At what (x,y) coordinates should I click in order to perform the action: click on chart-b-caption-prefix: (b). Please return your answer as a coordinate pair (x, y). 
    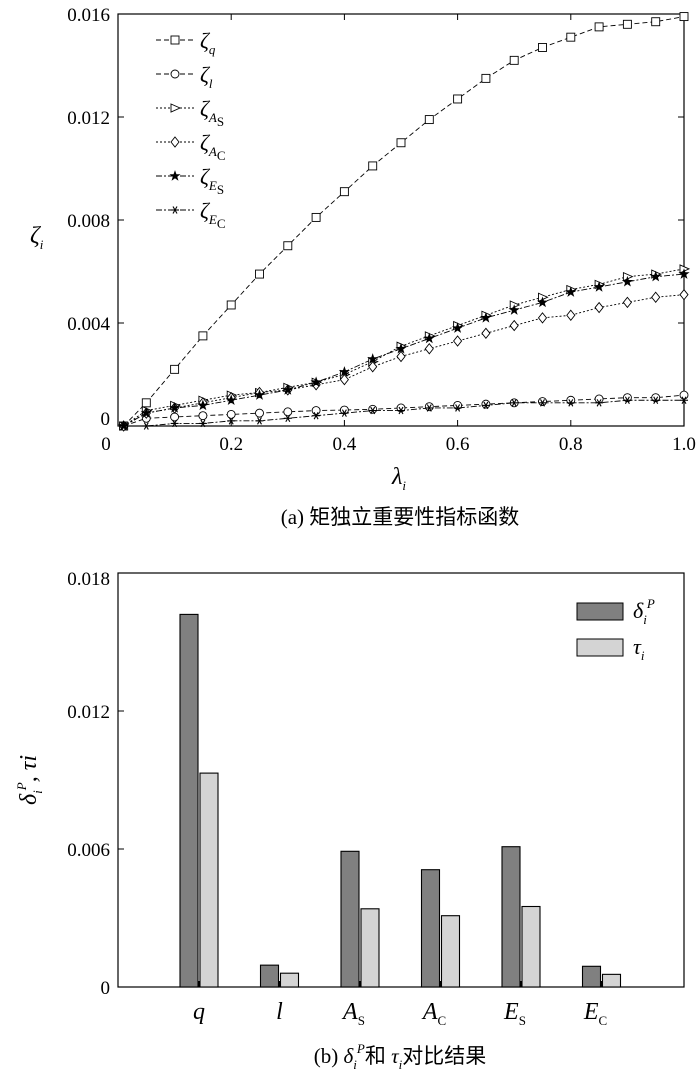
    Looking at the image, I should click on (329, 1056).